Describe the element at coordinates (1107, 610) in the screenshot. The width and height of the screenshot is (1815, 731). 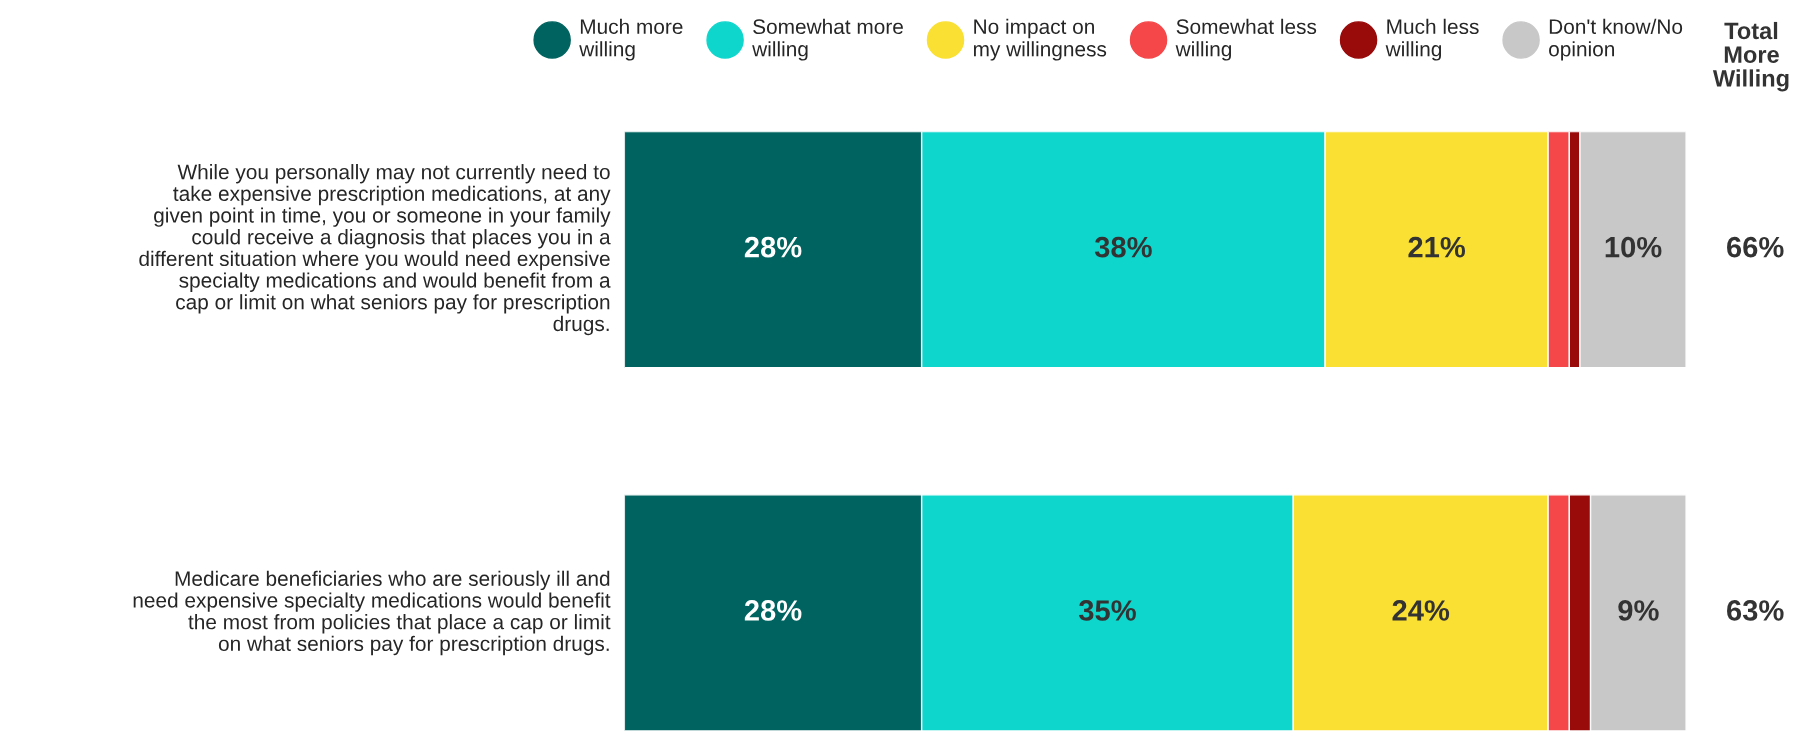
I see `data-label: 35%` at that location.